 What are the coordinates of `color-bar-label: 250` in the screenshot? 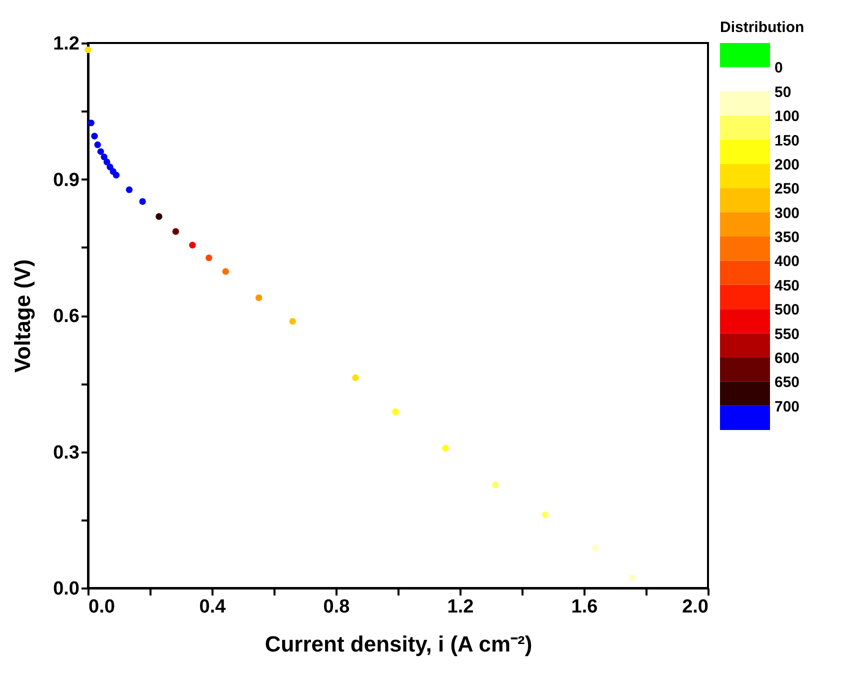 It's located at (787, 189).